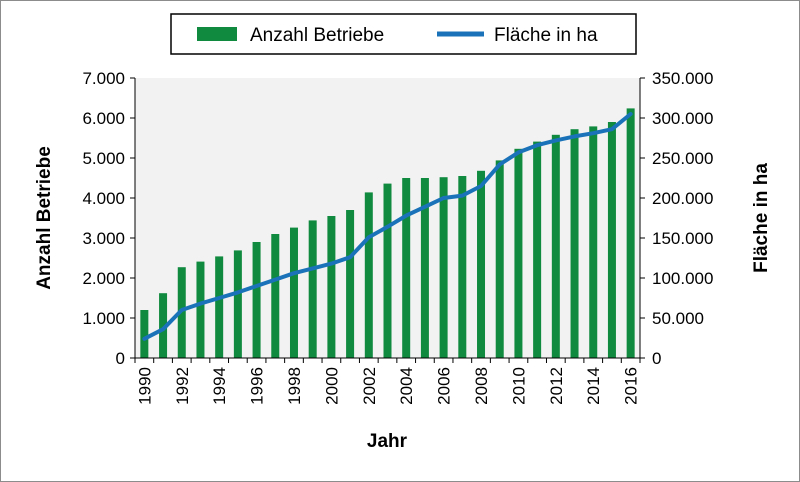  What do you see at coordinates (103, 78) in the screenshot?
I see `left-tick-label: 7.000` at bounding box center [103, 78].